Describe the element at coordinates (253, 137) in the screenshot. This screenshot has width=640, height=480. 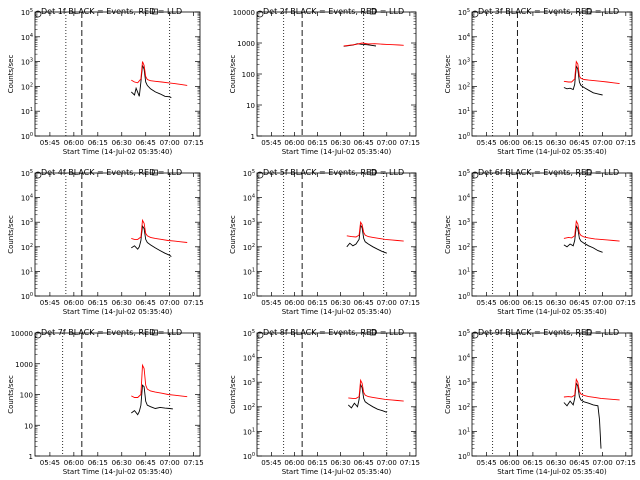
I see `y-tick-label: 1` at that location.